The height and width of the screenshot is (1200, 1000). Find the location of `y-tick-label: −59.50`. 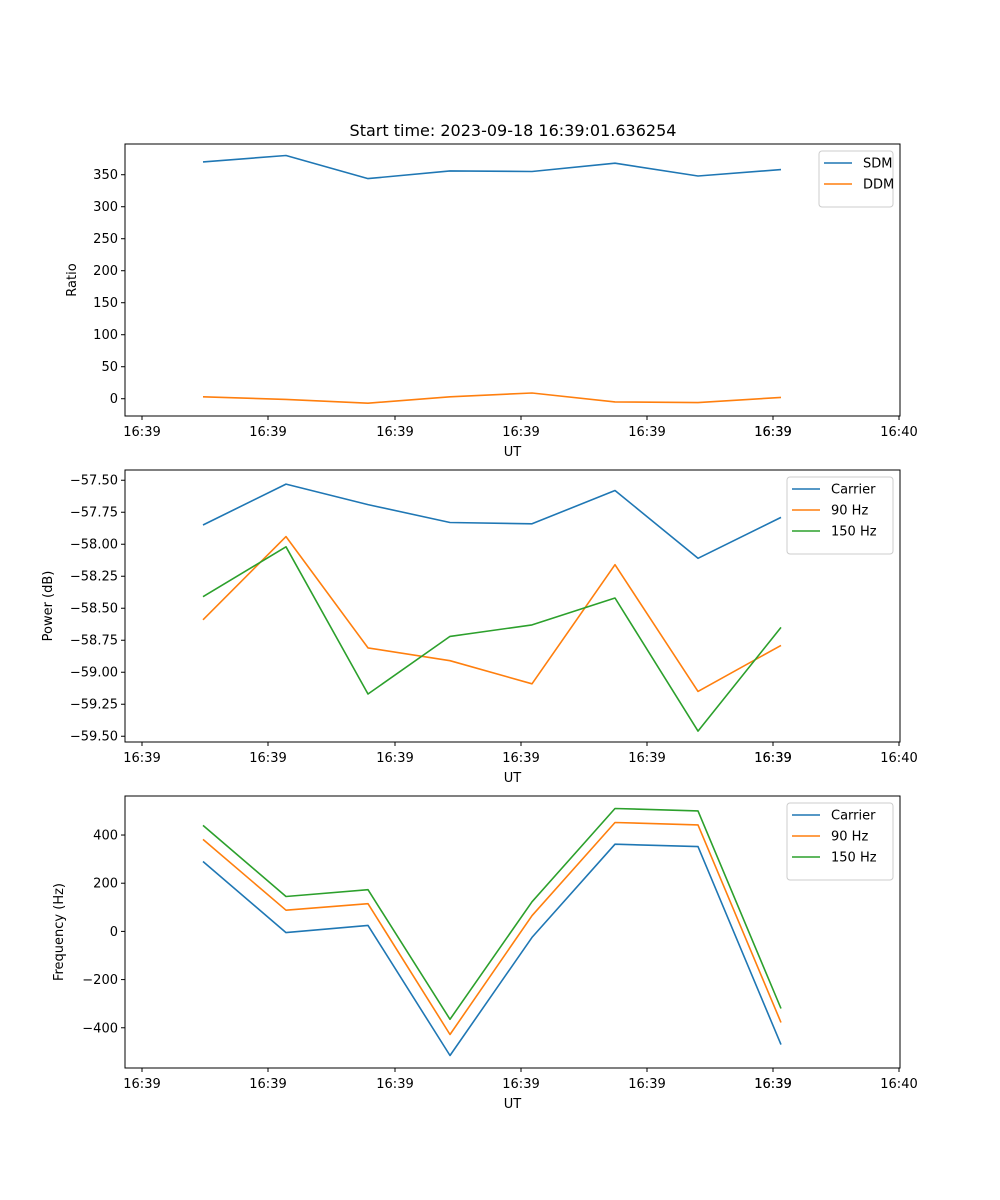

y-tick-label: −59.50 is located at coordinates (94, 737).